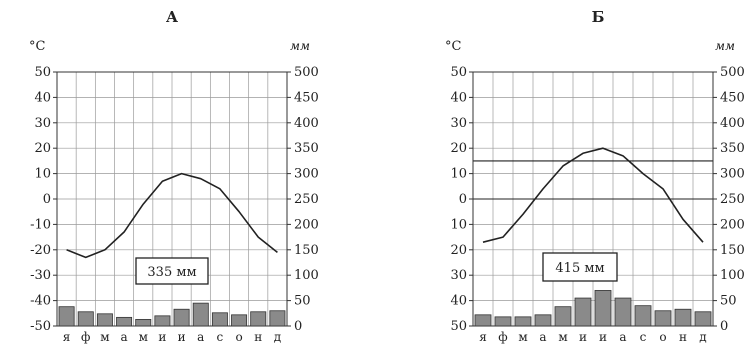 The width and height of the screenshot is (755, 351). What do you see at coordinates (40, 224) in the screenshot?
I see `temp-tick-label: -10` at bounding box center [40, 224].